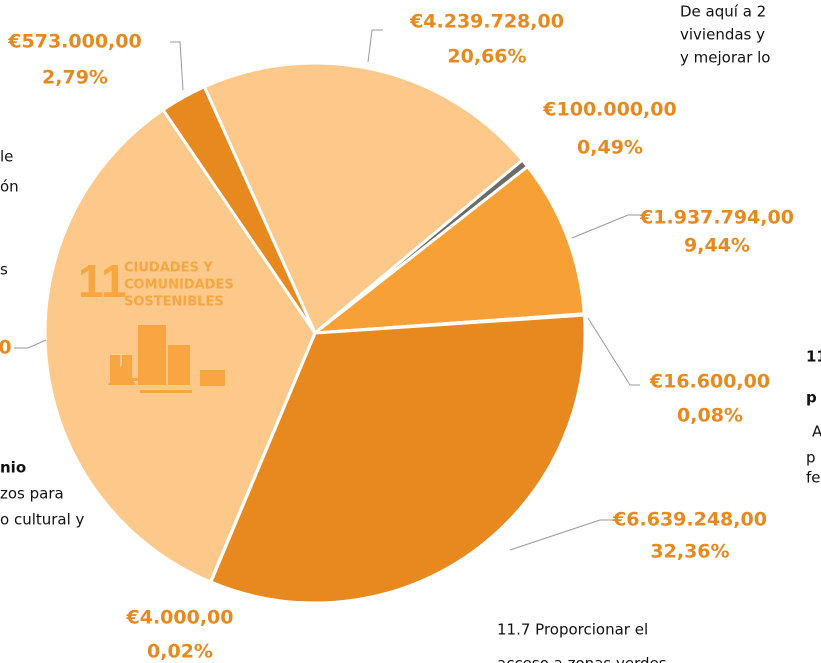 This screenshot has width=821, height=663. I want to click on amount-label: €4.239.728,00, so click(486, 22).